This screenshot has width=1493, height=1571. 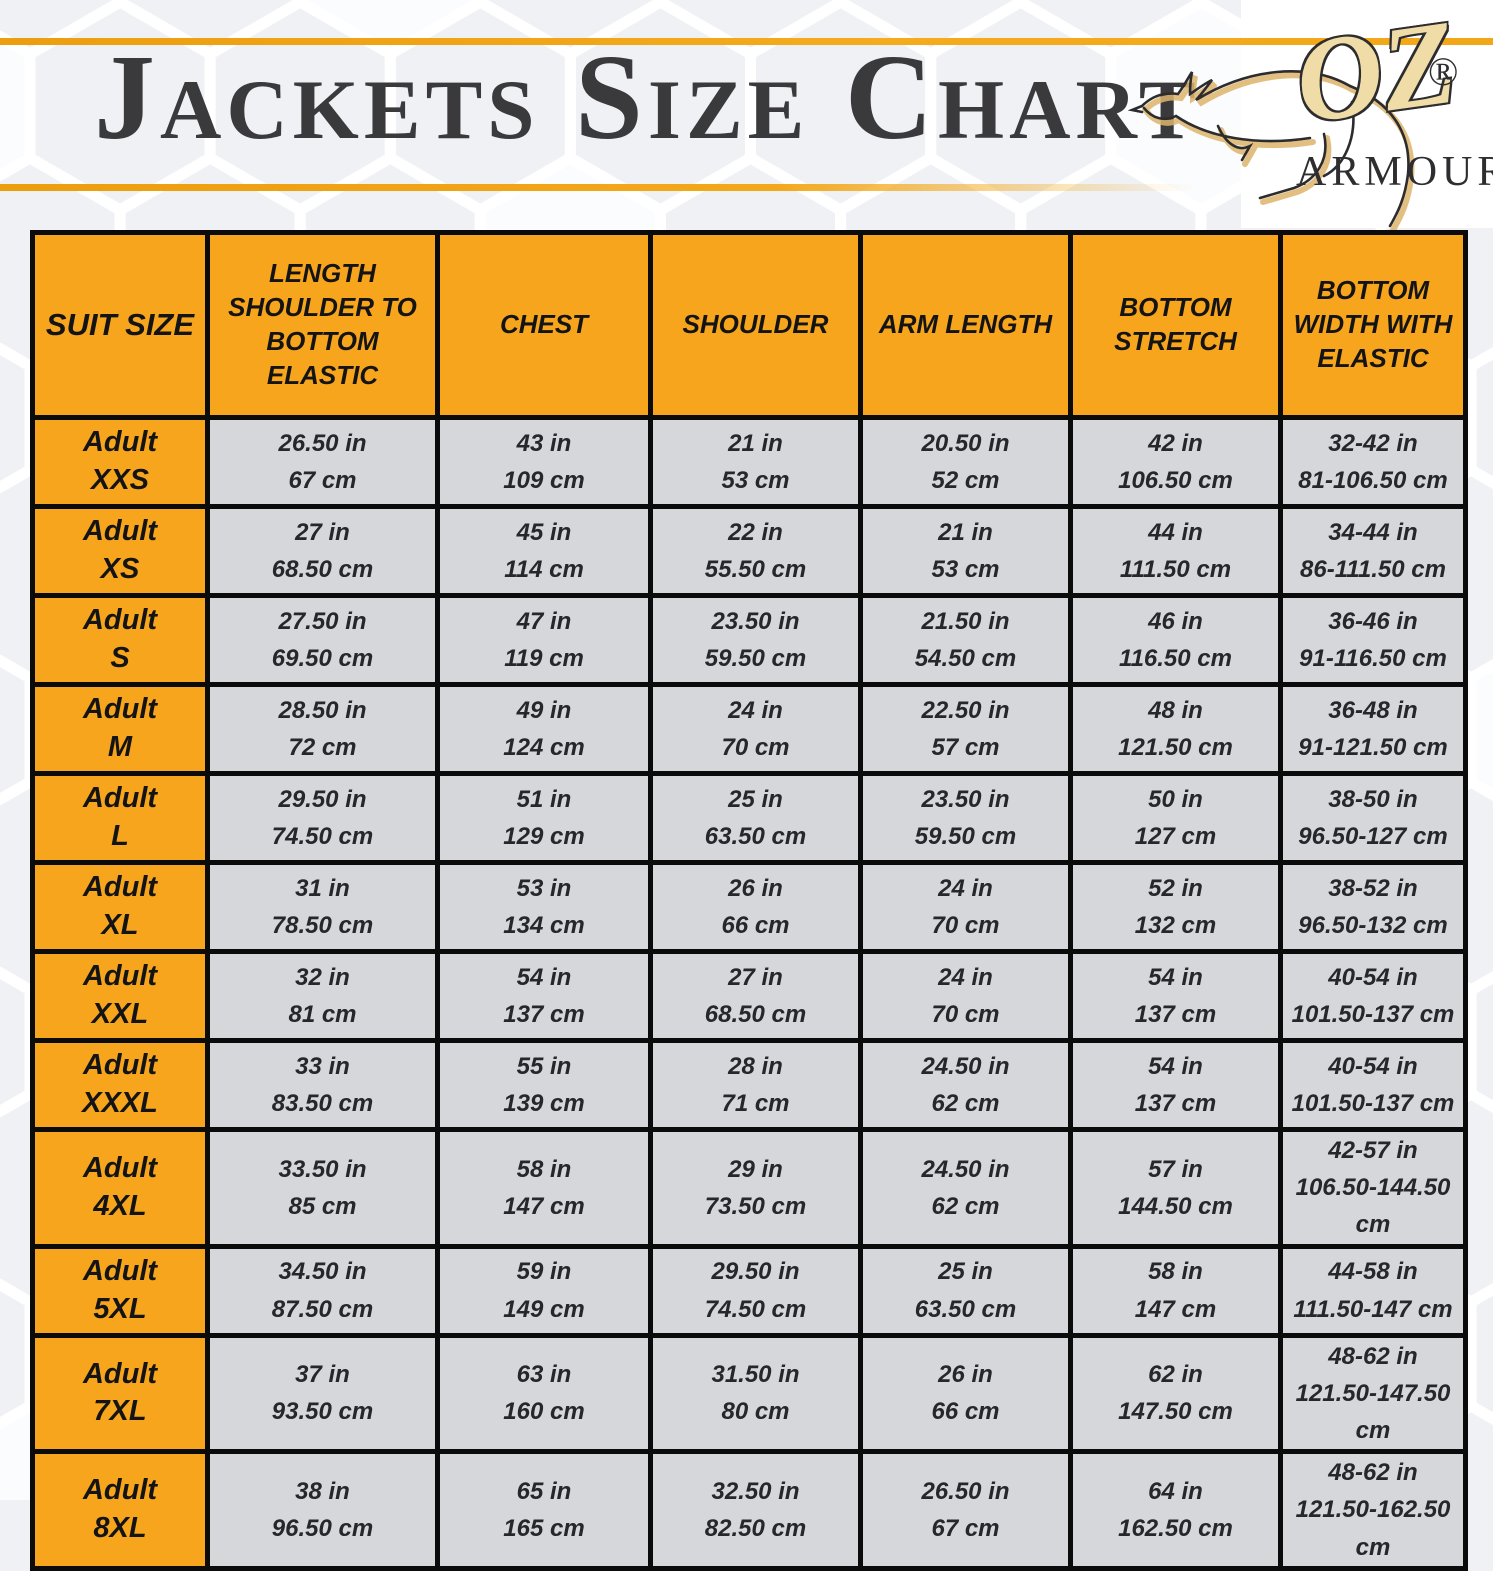 I want to click on measurement-cell: 48-62 in 121.50-162.50 cm, so click(x=1373, y=1510).